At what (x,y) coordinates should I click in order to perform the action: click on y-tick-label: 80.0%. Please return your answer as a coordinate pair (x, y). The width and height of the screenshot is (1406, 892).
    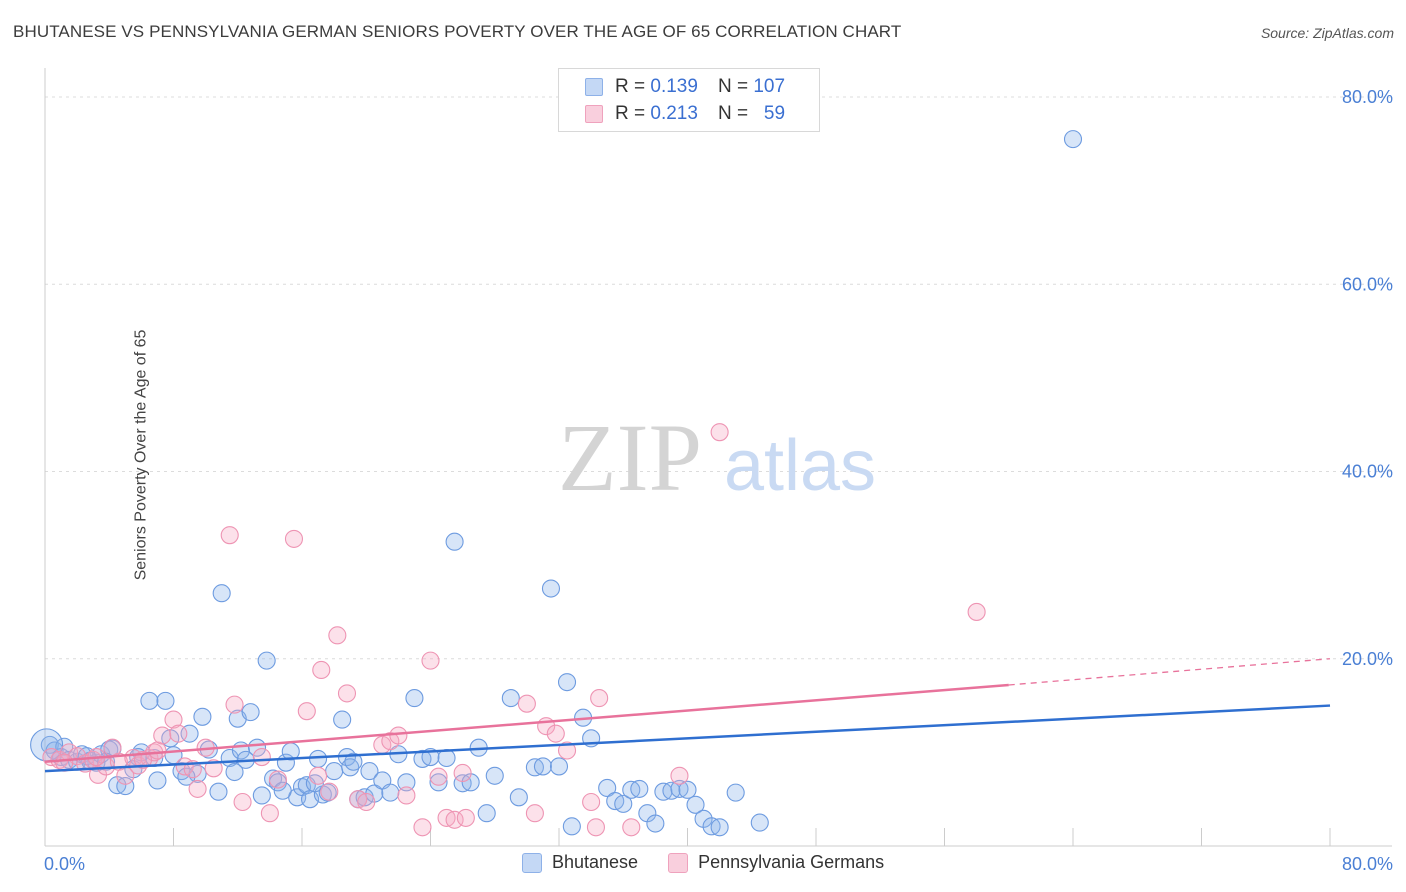
    Looking at the image, I should click on (1367, 97).